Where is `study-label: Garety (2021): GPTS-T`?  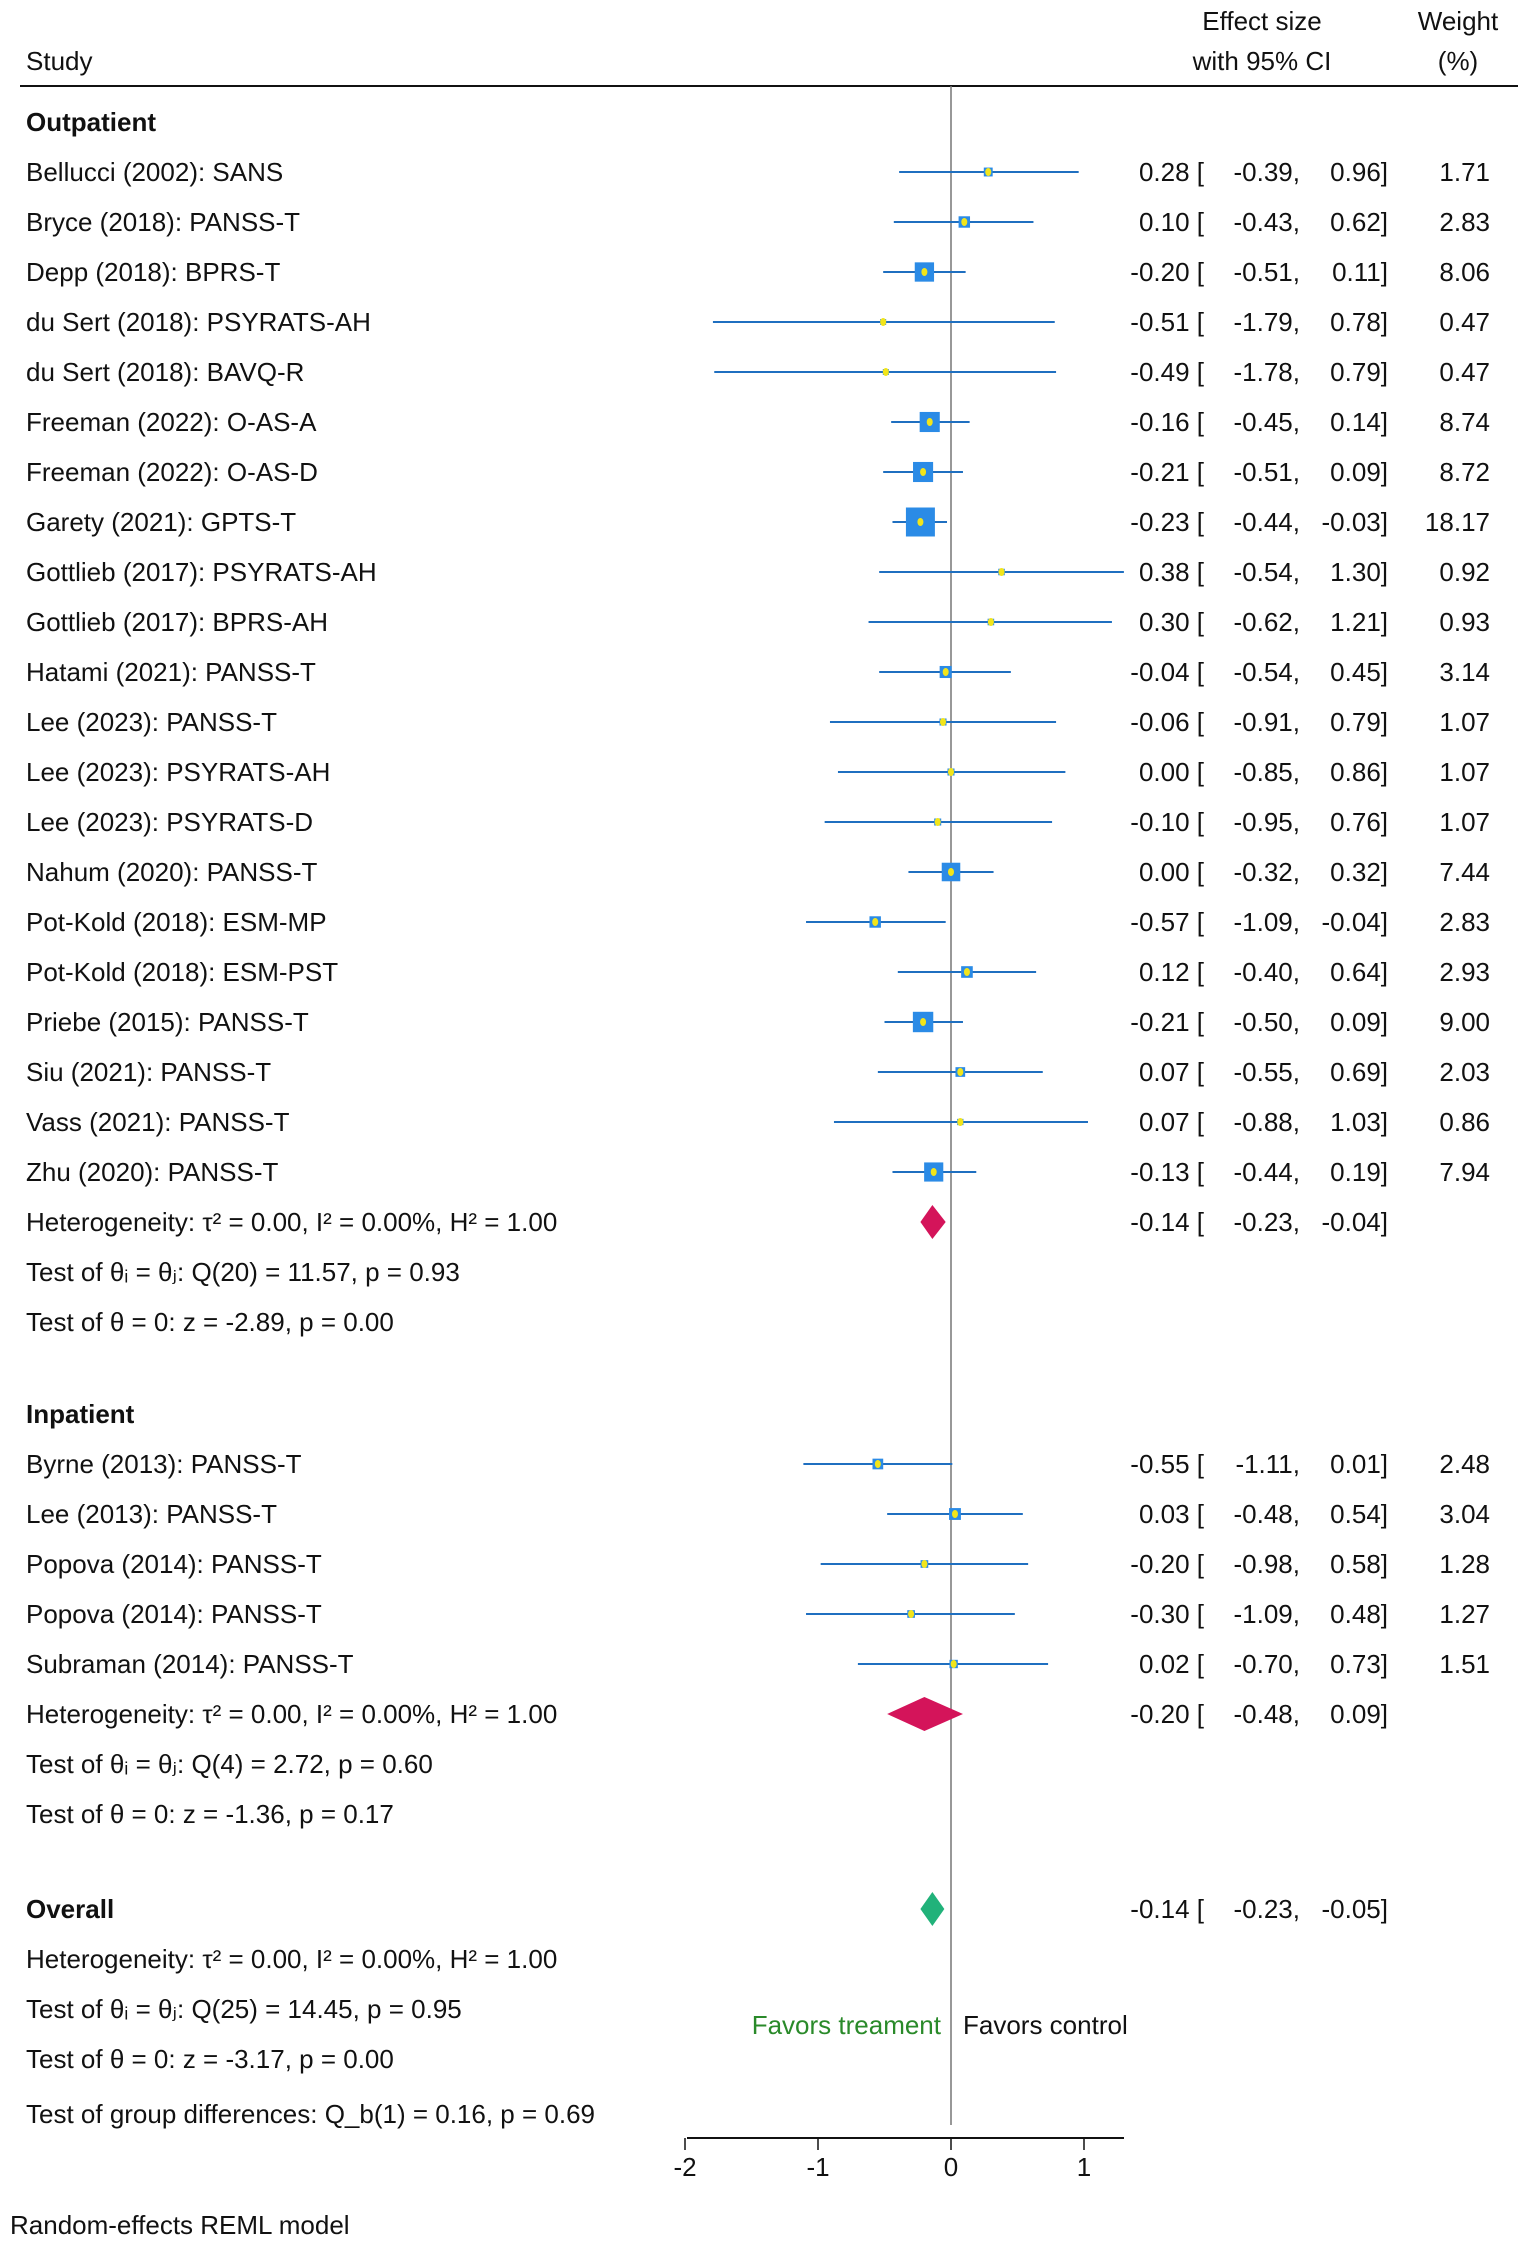 study-label: Garety (2021): GPTS-T is located at coordinates (161, 522).